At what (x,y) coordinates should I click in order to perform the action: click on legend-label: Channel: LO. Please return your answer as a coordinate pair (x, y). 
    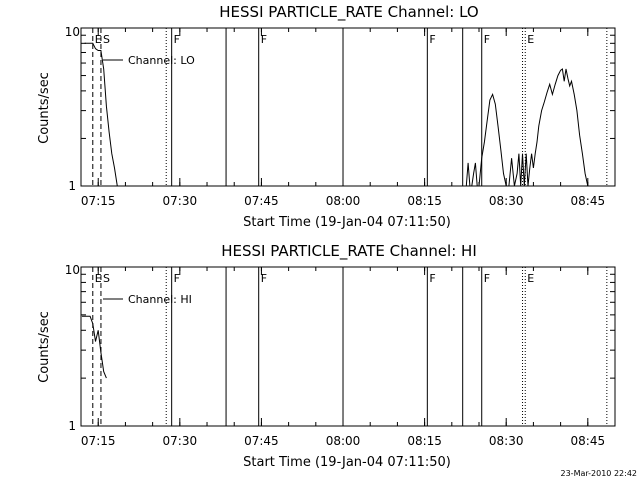
    Looking at the image, I should click on (161, 60).